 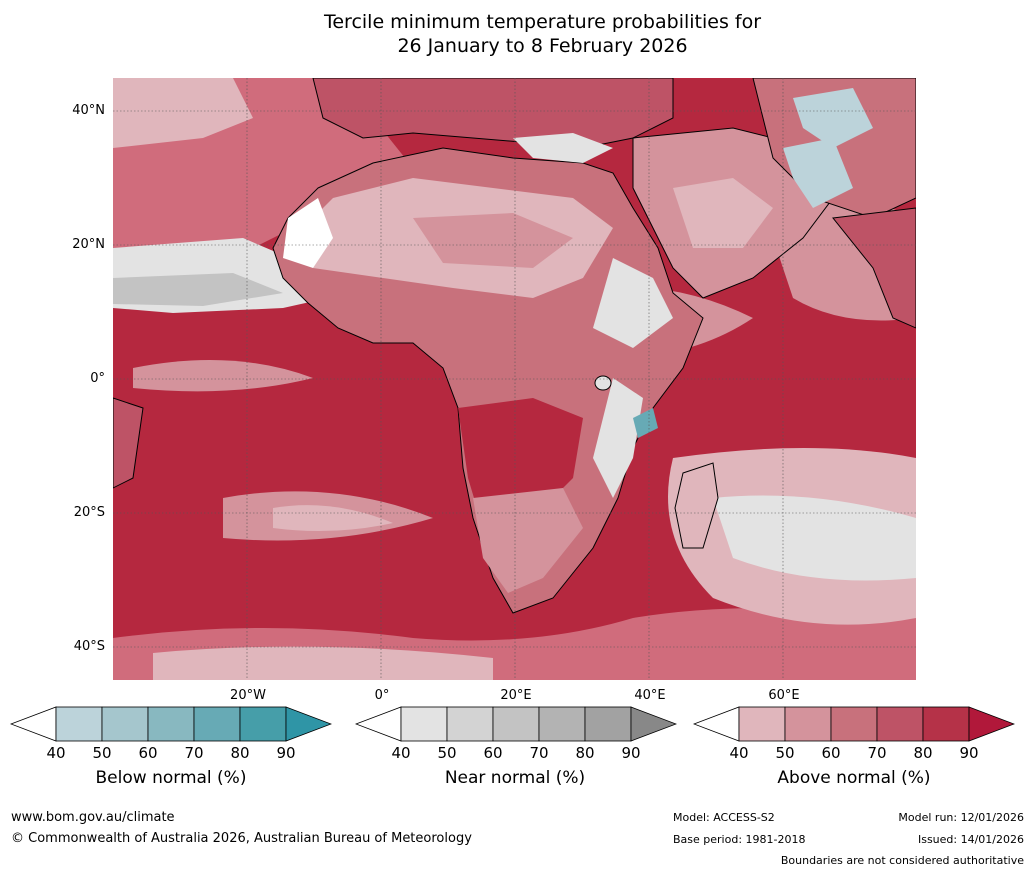 I want to click on europe-landmass, so click(x=493, y=113).